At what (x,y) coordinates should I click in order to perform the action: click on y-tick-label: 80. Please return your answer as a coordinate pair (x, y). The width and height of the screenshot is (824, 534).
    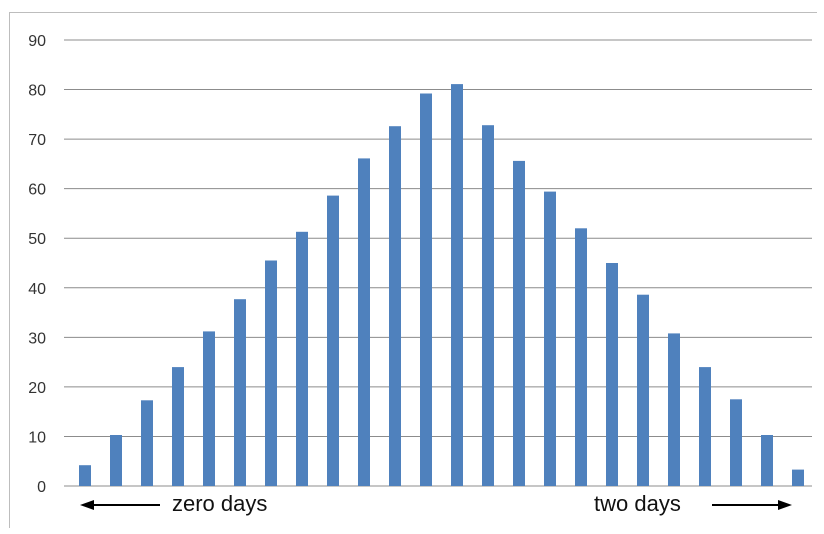
    Looking at the image, I should click on (37, 91).